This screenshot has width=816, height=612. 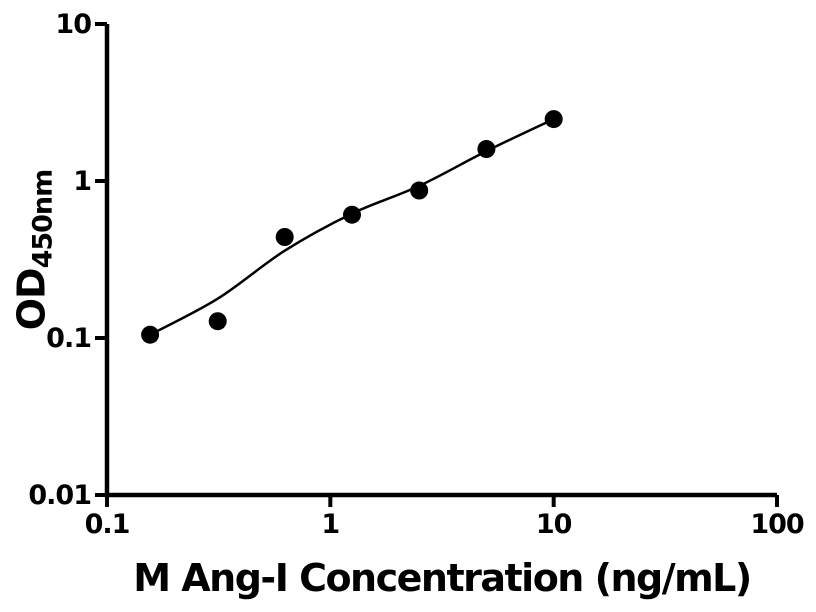 I want to click on x-axis-title: M Ang-I Concentration (ng/mL), so click(x=442, y=578).